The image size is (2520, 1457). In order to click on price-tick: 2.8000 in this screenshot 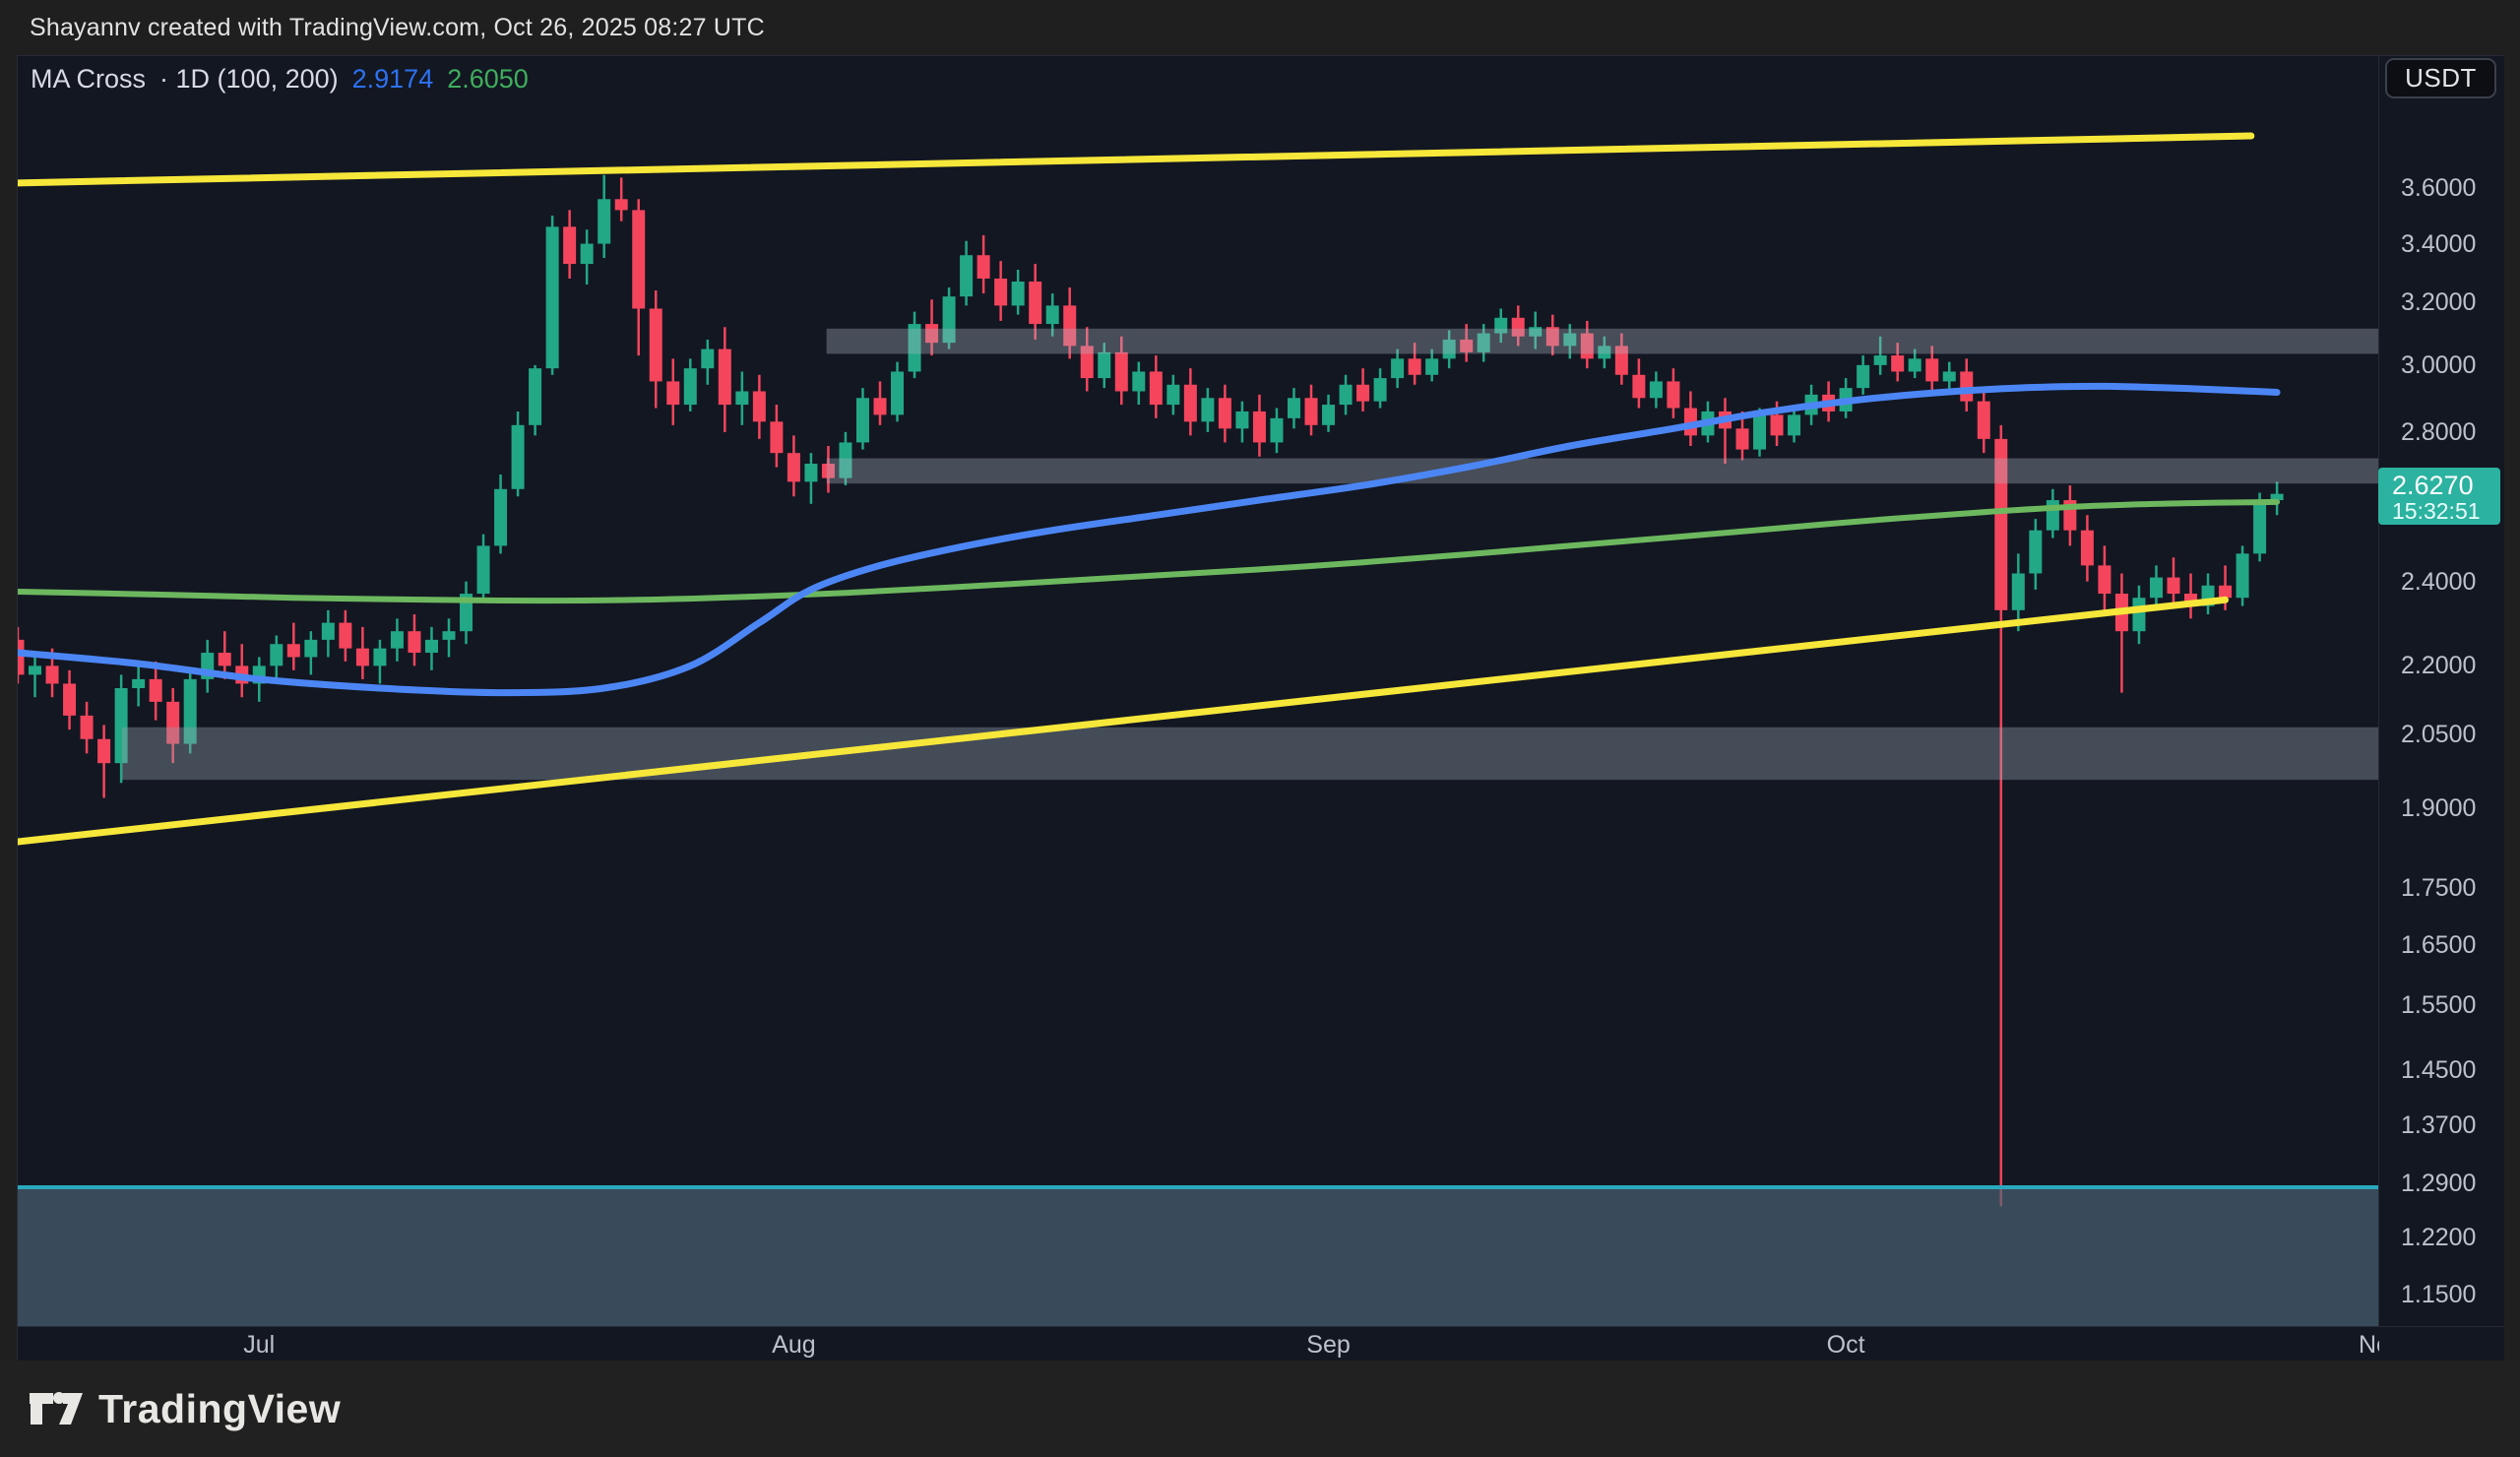, I will do `click(2439, 431)`.